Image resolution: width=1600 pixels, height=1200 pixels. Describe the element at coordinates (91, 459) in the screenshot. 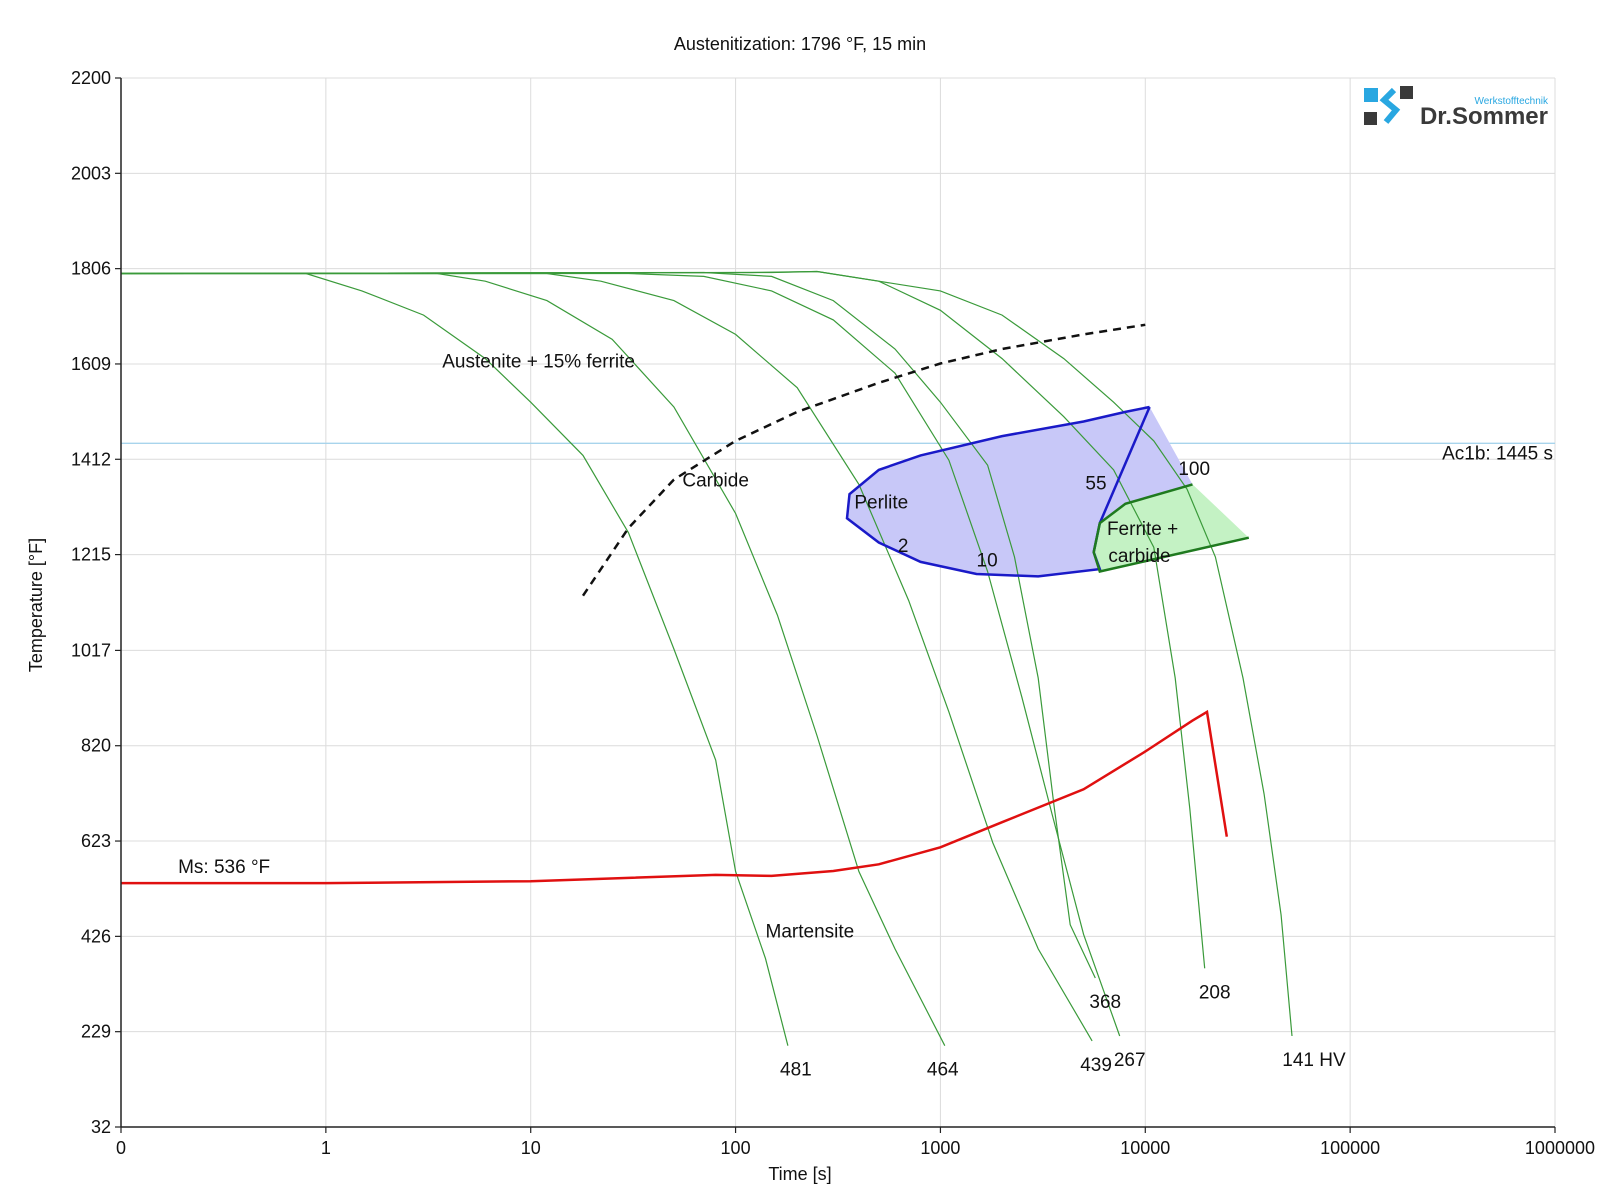

I see `y-tick-label: 1412` at that location.